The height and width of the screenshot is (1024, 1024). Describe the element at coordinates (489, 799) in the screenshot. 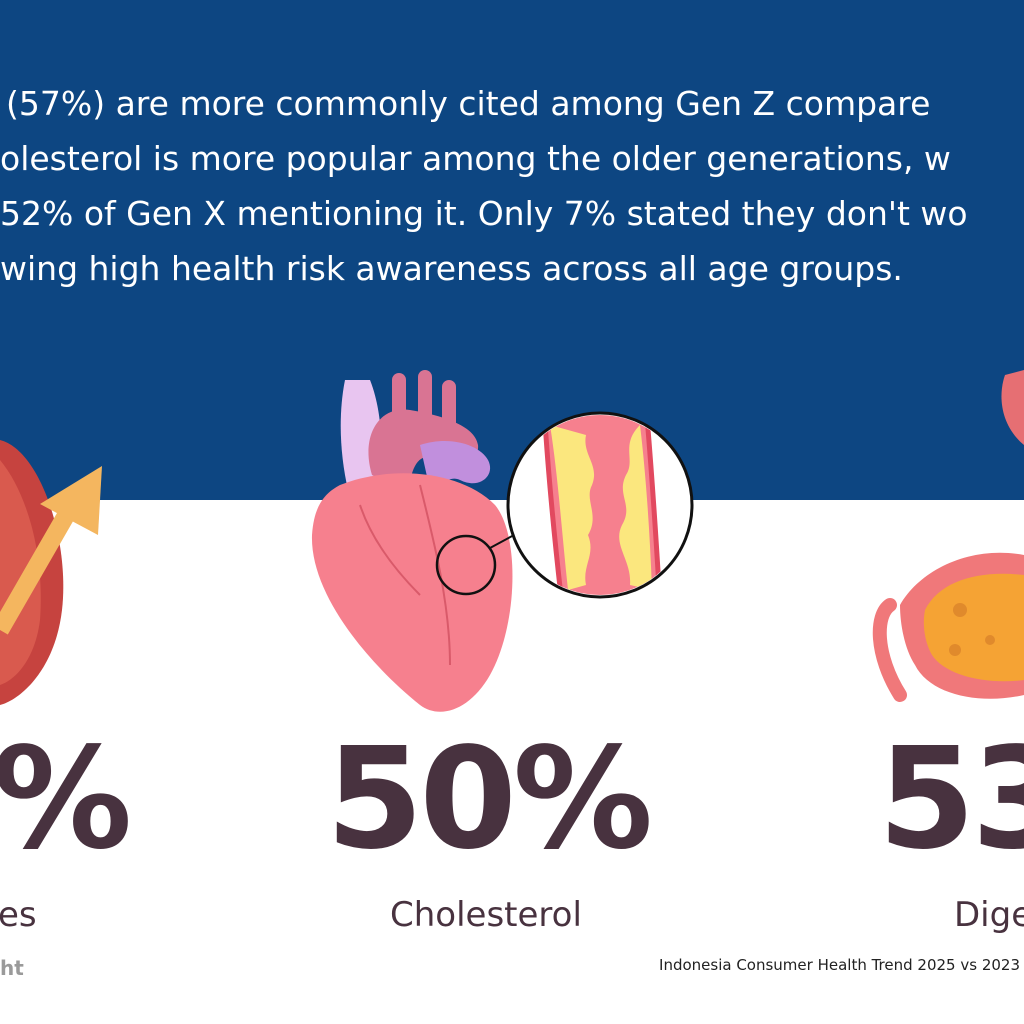

I see `stat-value-2: 50%` at that location.